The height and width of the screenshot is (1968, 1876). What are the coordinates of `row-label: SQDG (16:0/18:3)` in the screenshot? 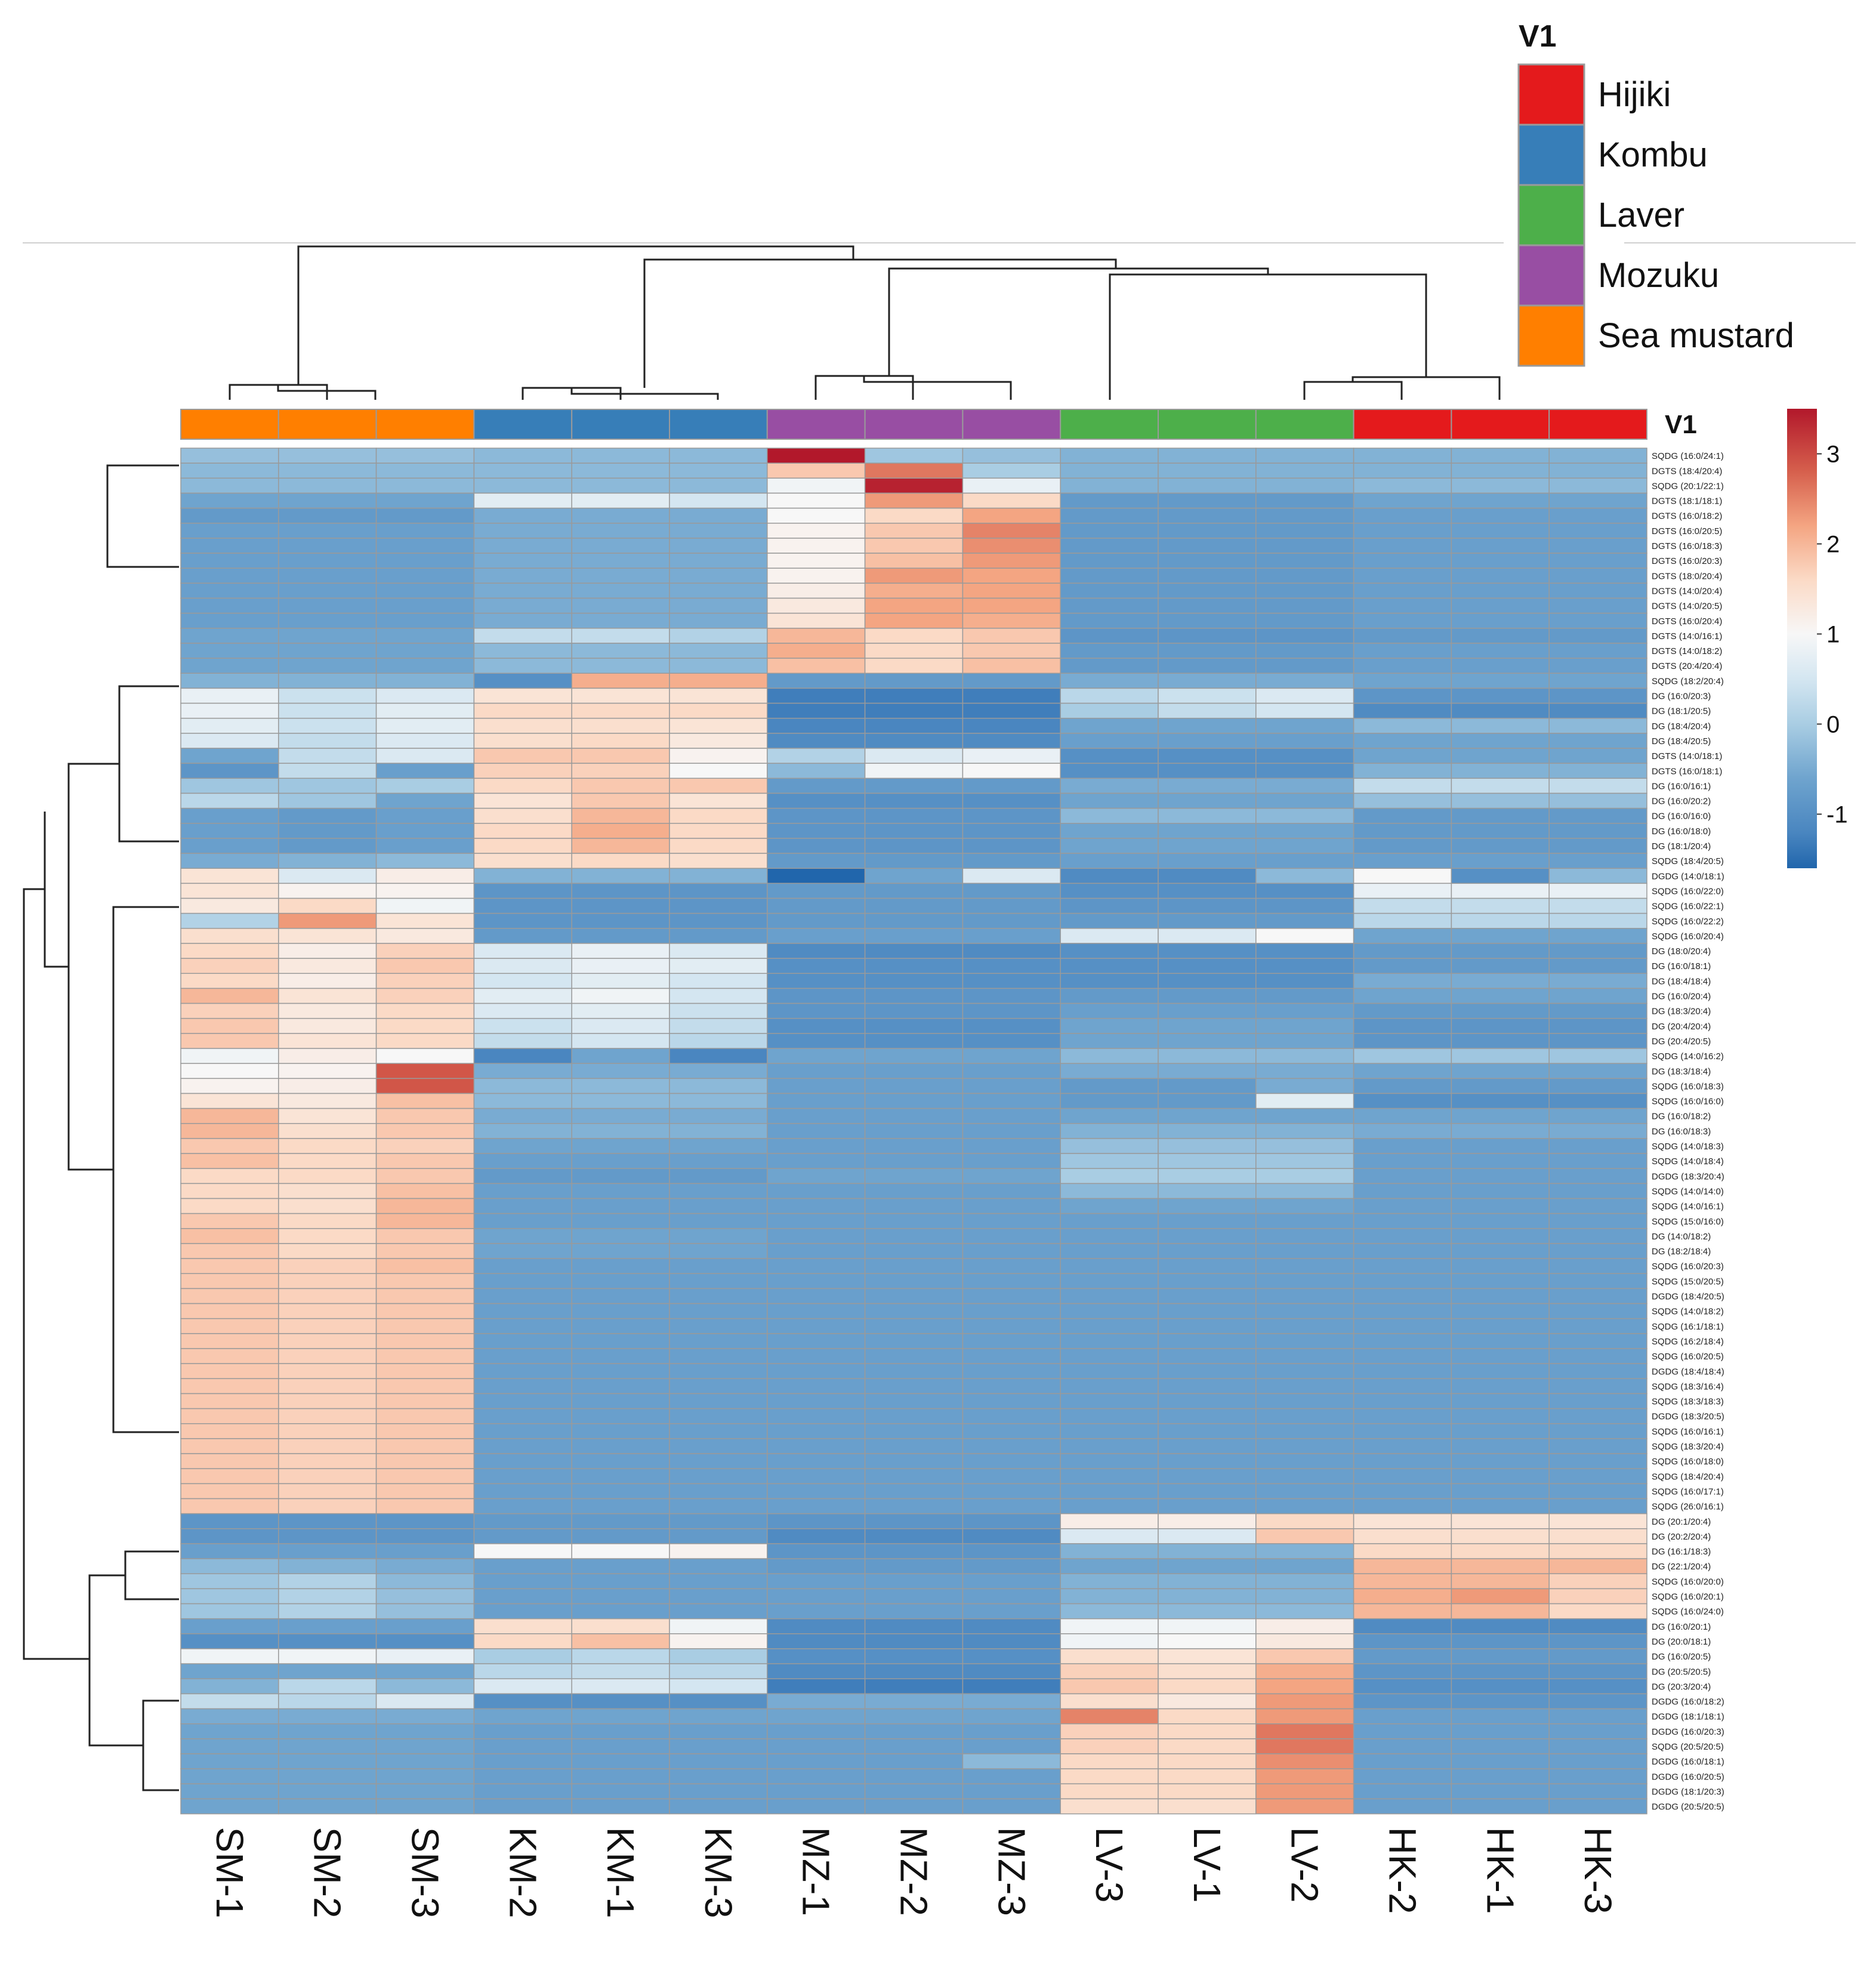 It's located at (1688, 1086).